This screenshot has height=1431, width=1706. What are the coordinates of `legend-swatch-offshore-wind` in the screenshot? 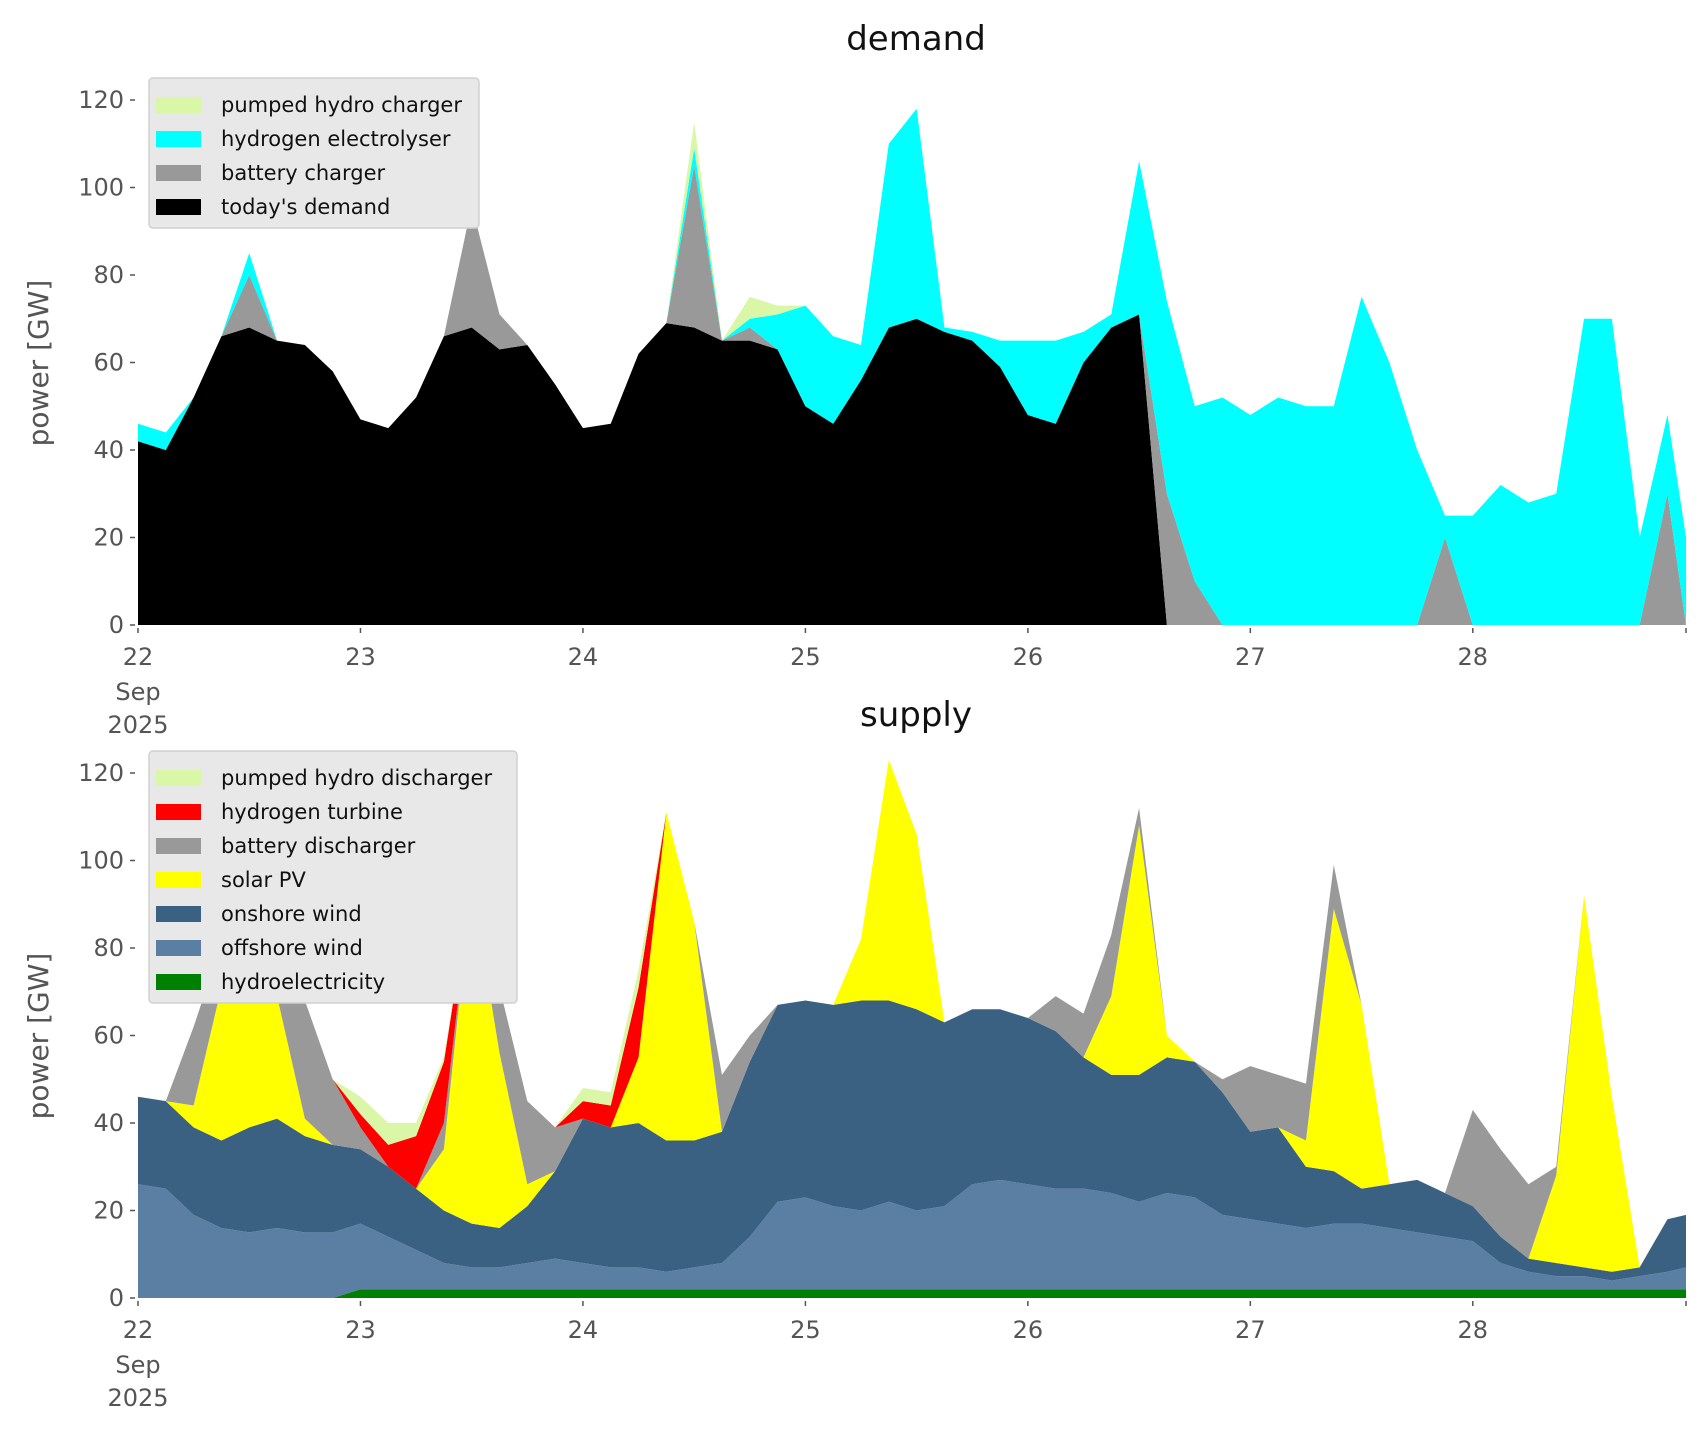 It's located at (178, 948).